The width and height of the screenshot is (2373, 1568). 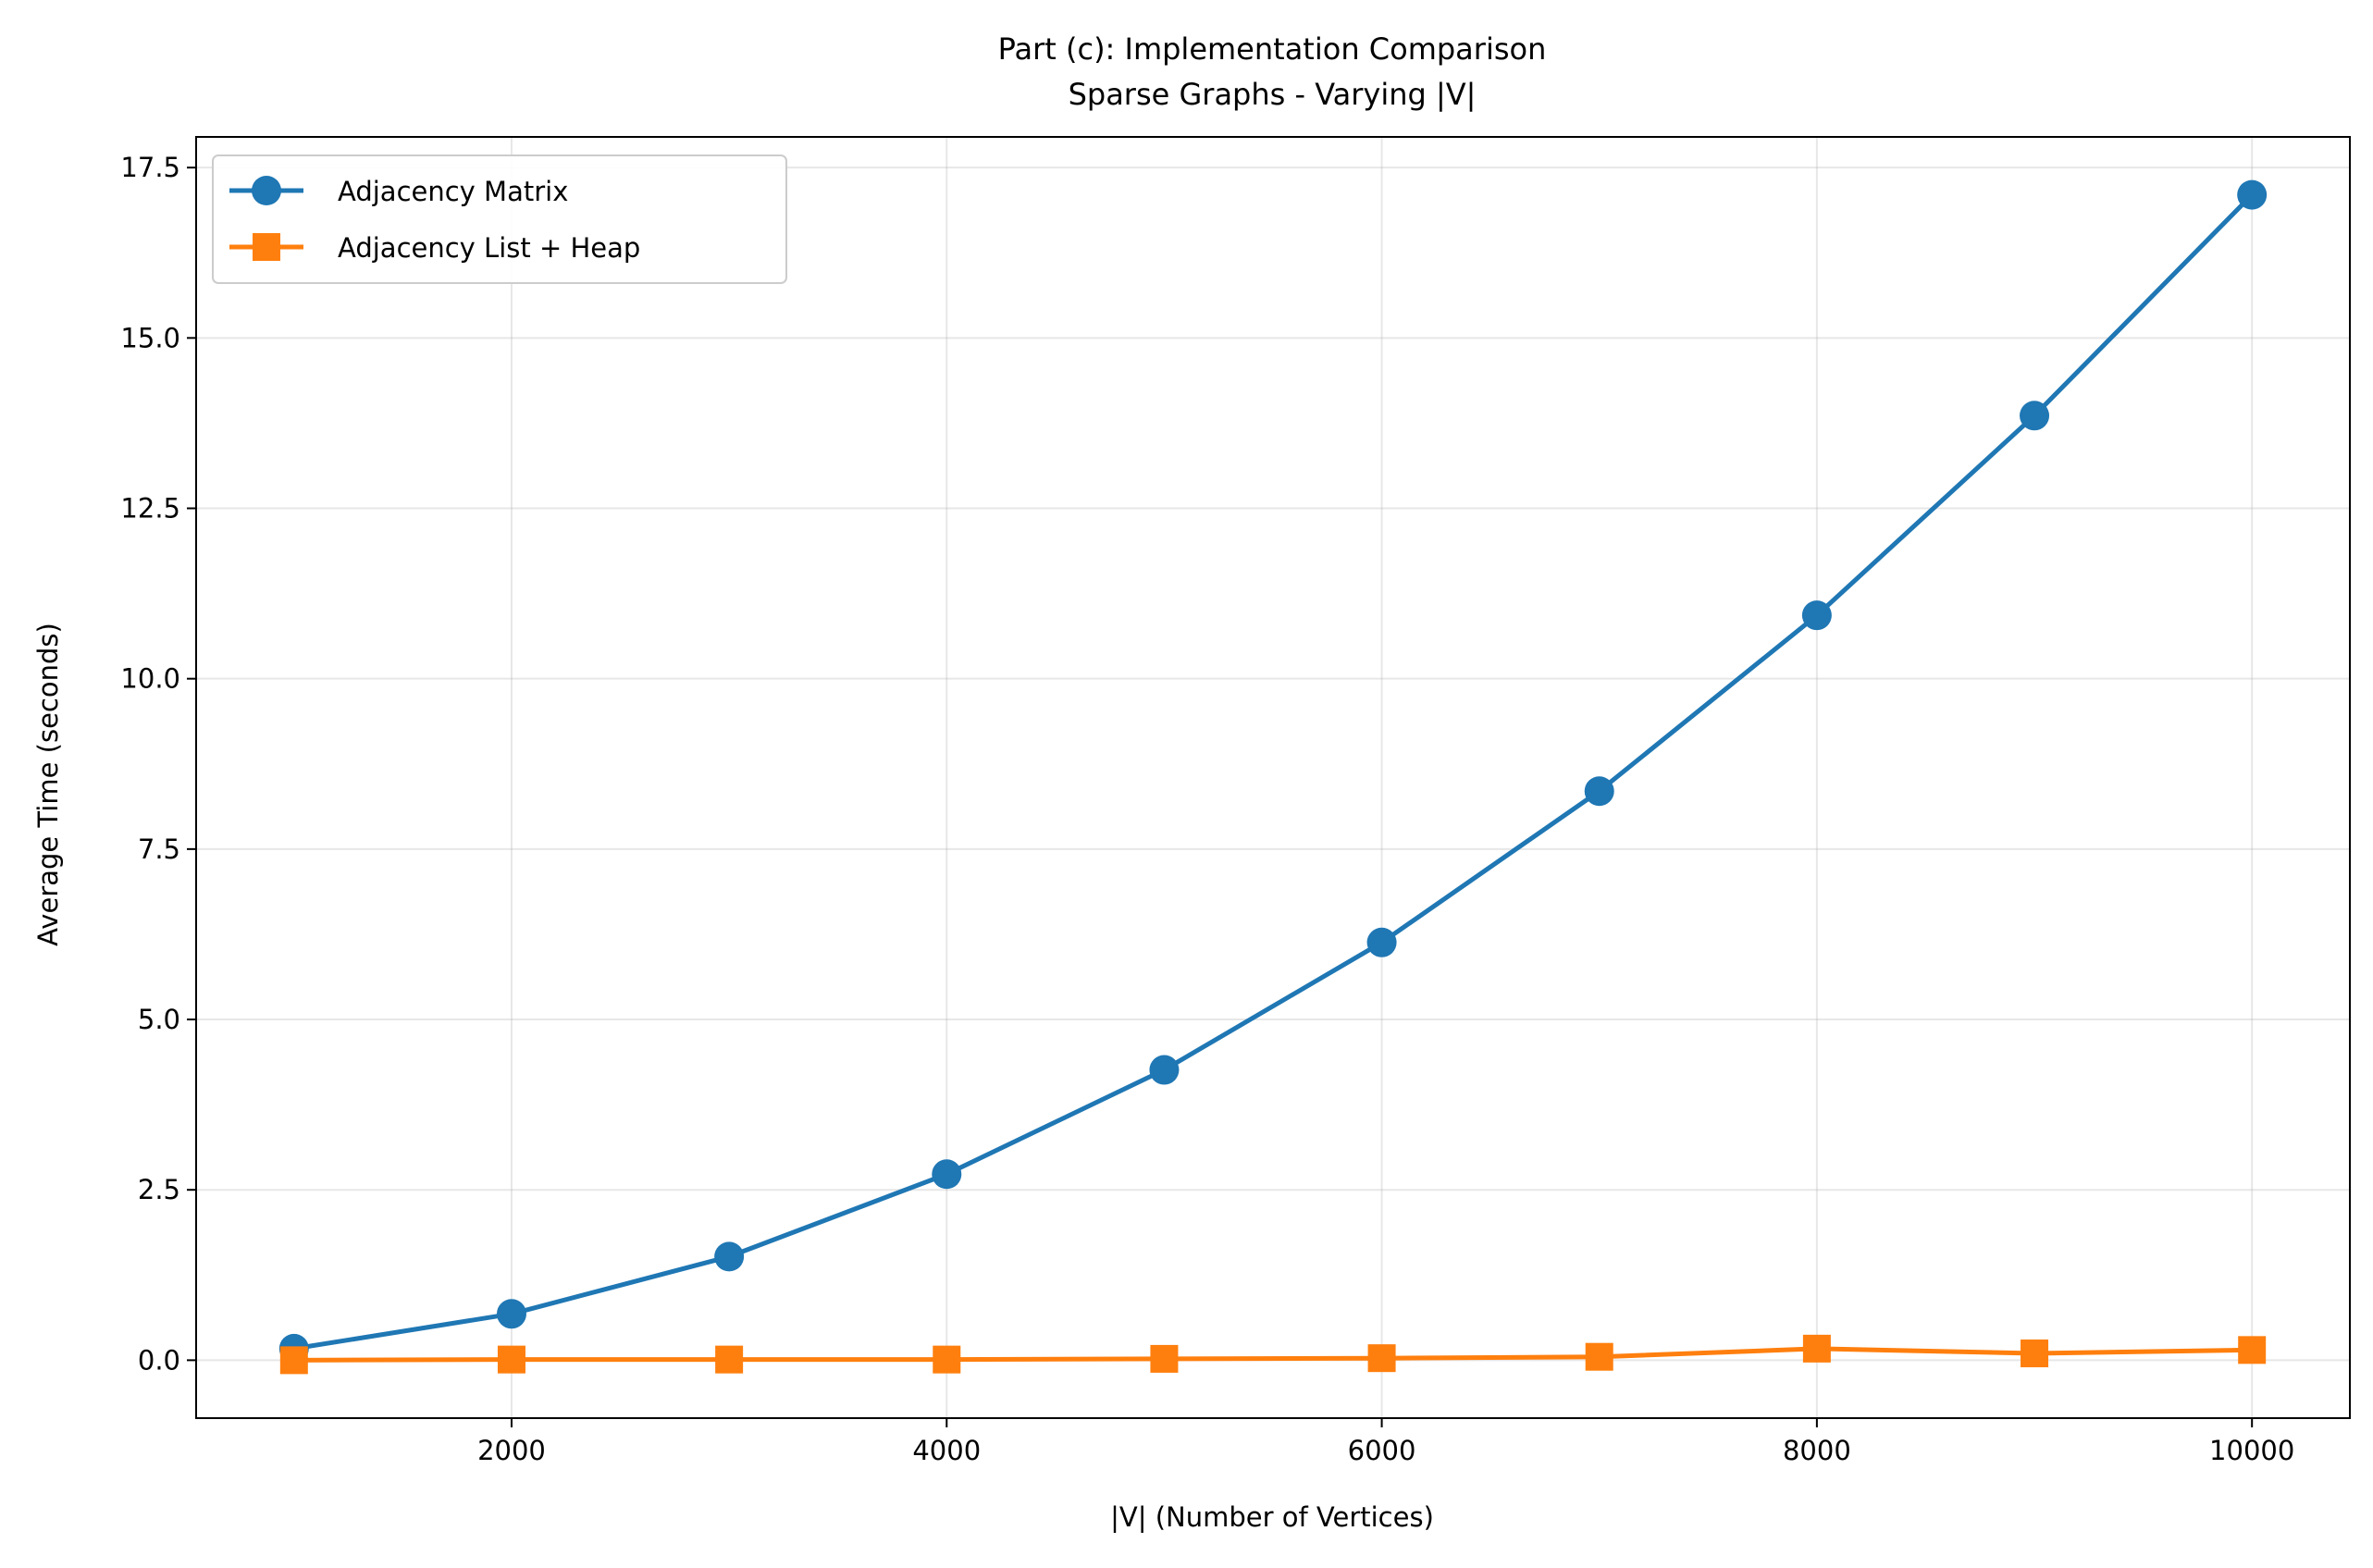 What do you see at coordinates (453, 191) in the screenshot?
I see `legend-label-adjacency-matrix: Adjacency Matrix` at bounding box center [453, 191].